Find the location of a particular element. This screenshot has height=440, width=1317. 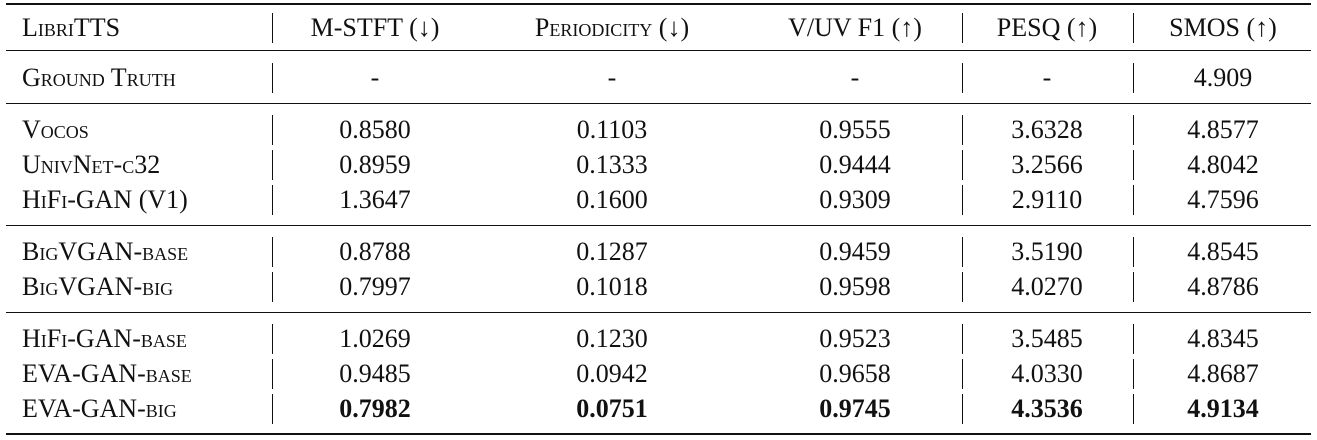

metric-value: 4.7596 is located at coordinates (1223, 199).